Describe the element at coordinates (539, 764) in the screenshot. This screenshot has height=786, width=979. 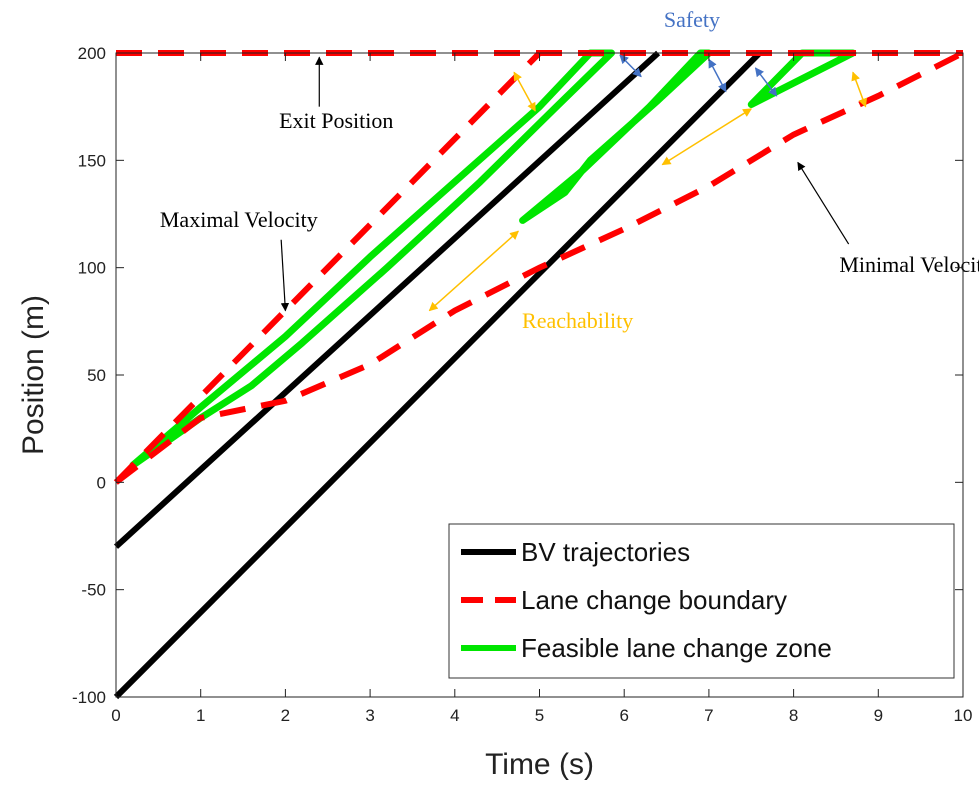
I see `x-axis-label: Time (s)` at that location.